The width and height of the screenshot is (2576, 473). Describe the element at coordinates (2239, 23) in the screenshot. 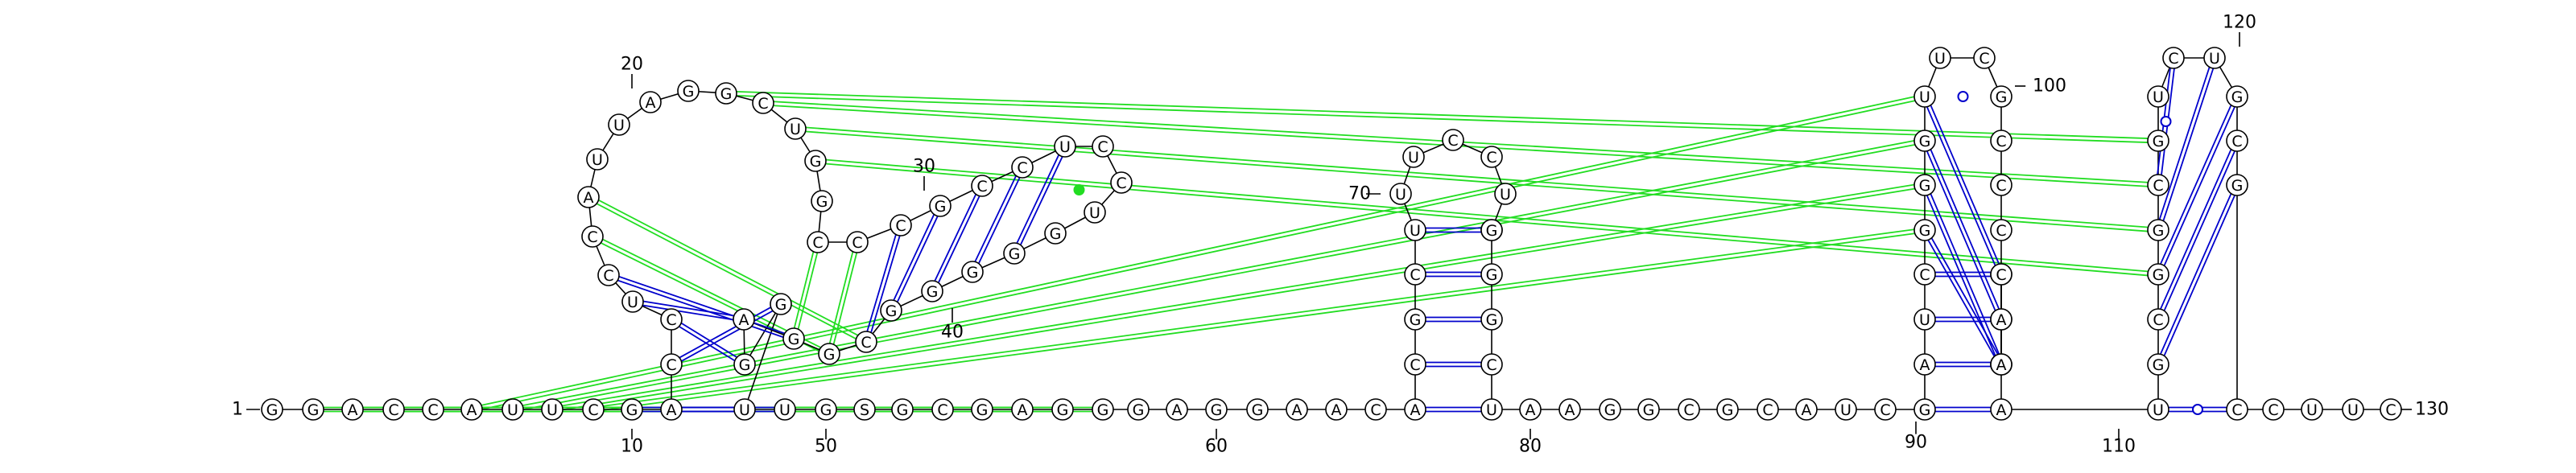

I see `position-number: 120` at that location.